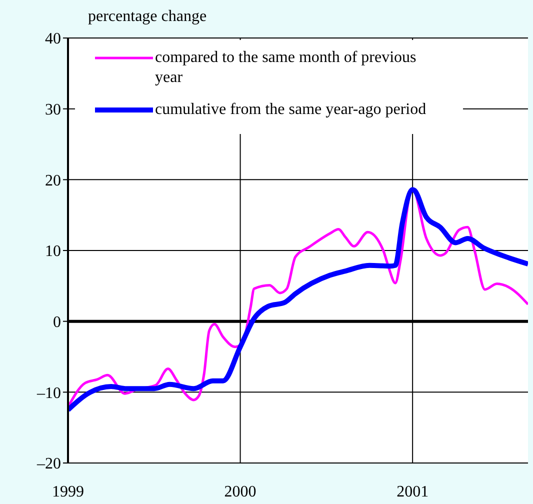 The width and height of the screenshot is (533, 504). Describe the element at coordinates (412, 491) in the screenshot. I see `x-tick-label: 2001` at that location.